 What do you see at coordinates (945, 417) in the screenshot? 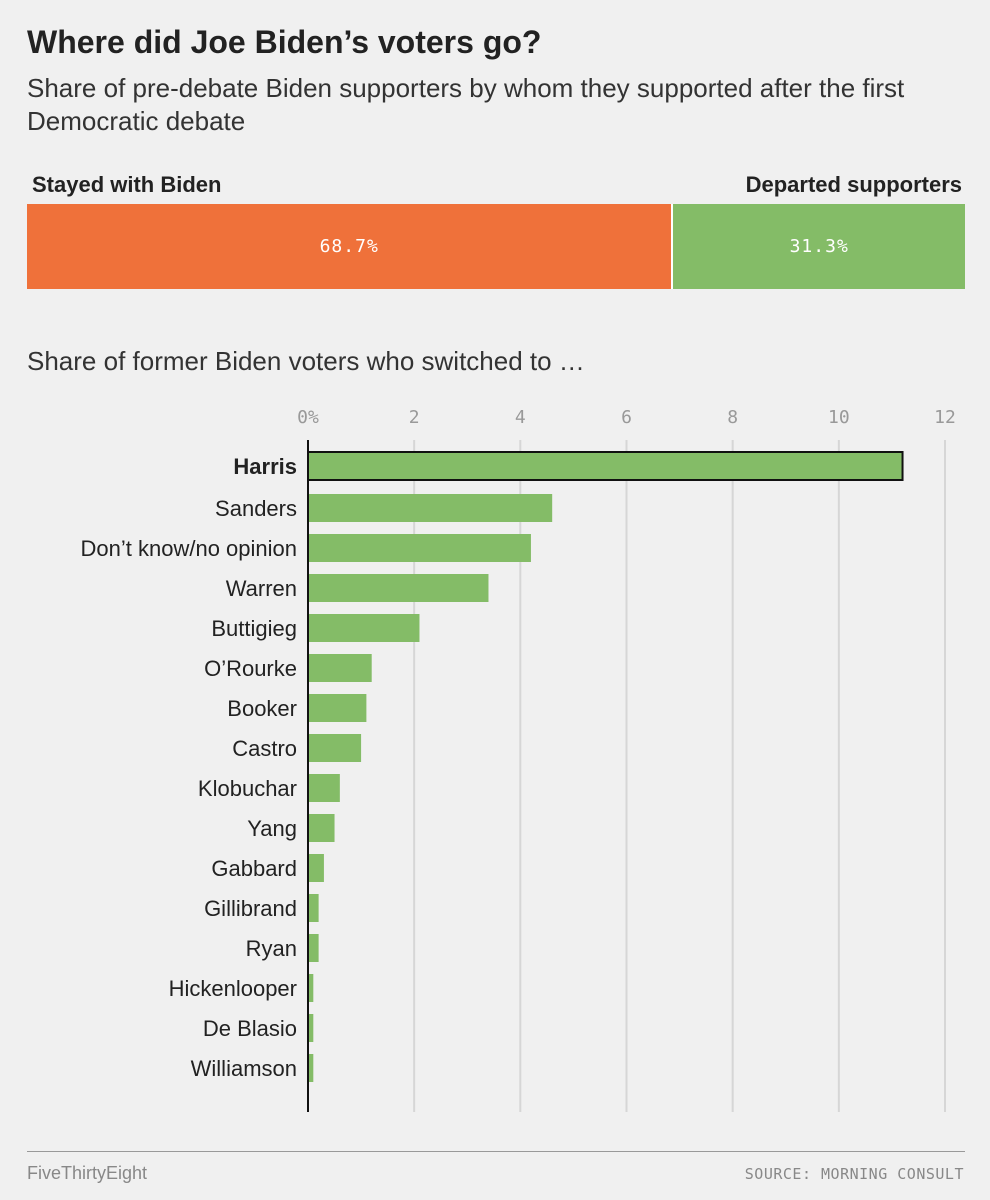
I see `x-tick-label: 12` at bounding box center [945, 417].